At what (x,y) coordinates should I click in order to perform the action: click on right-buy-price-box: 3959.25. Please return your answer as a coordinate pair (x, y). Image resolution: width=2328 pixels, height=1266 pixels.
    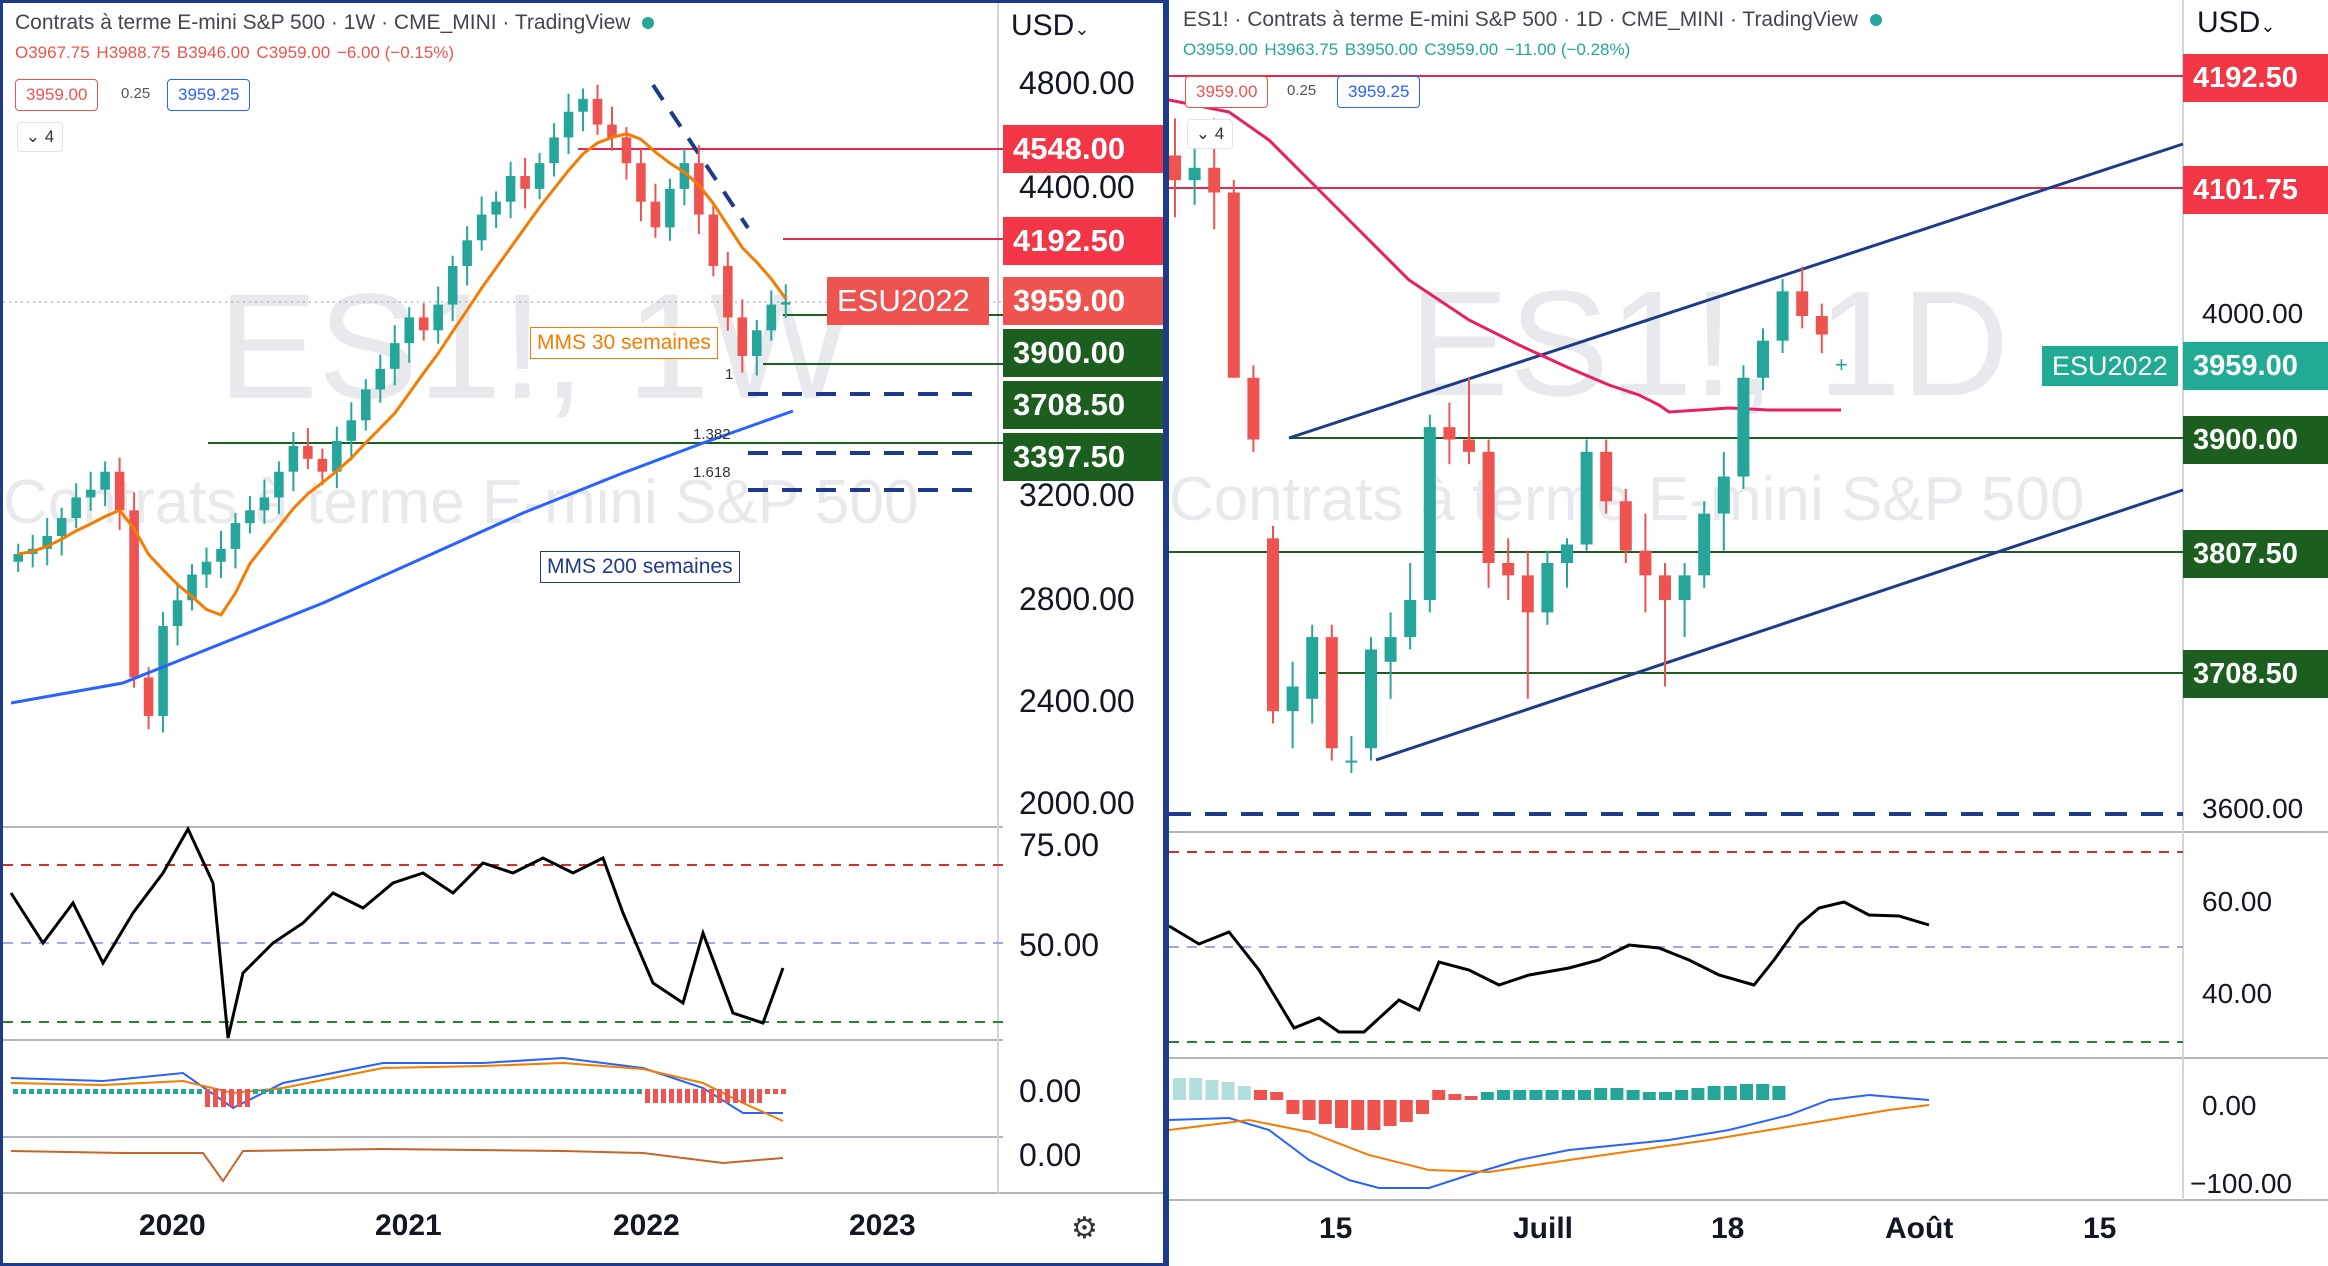
    Looking at the image, I should click on (1379, 92).